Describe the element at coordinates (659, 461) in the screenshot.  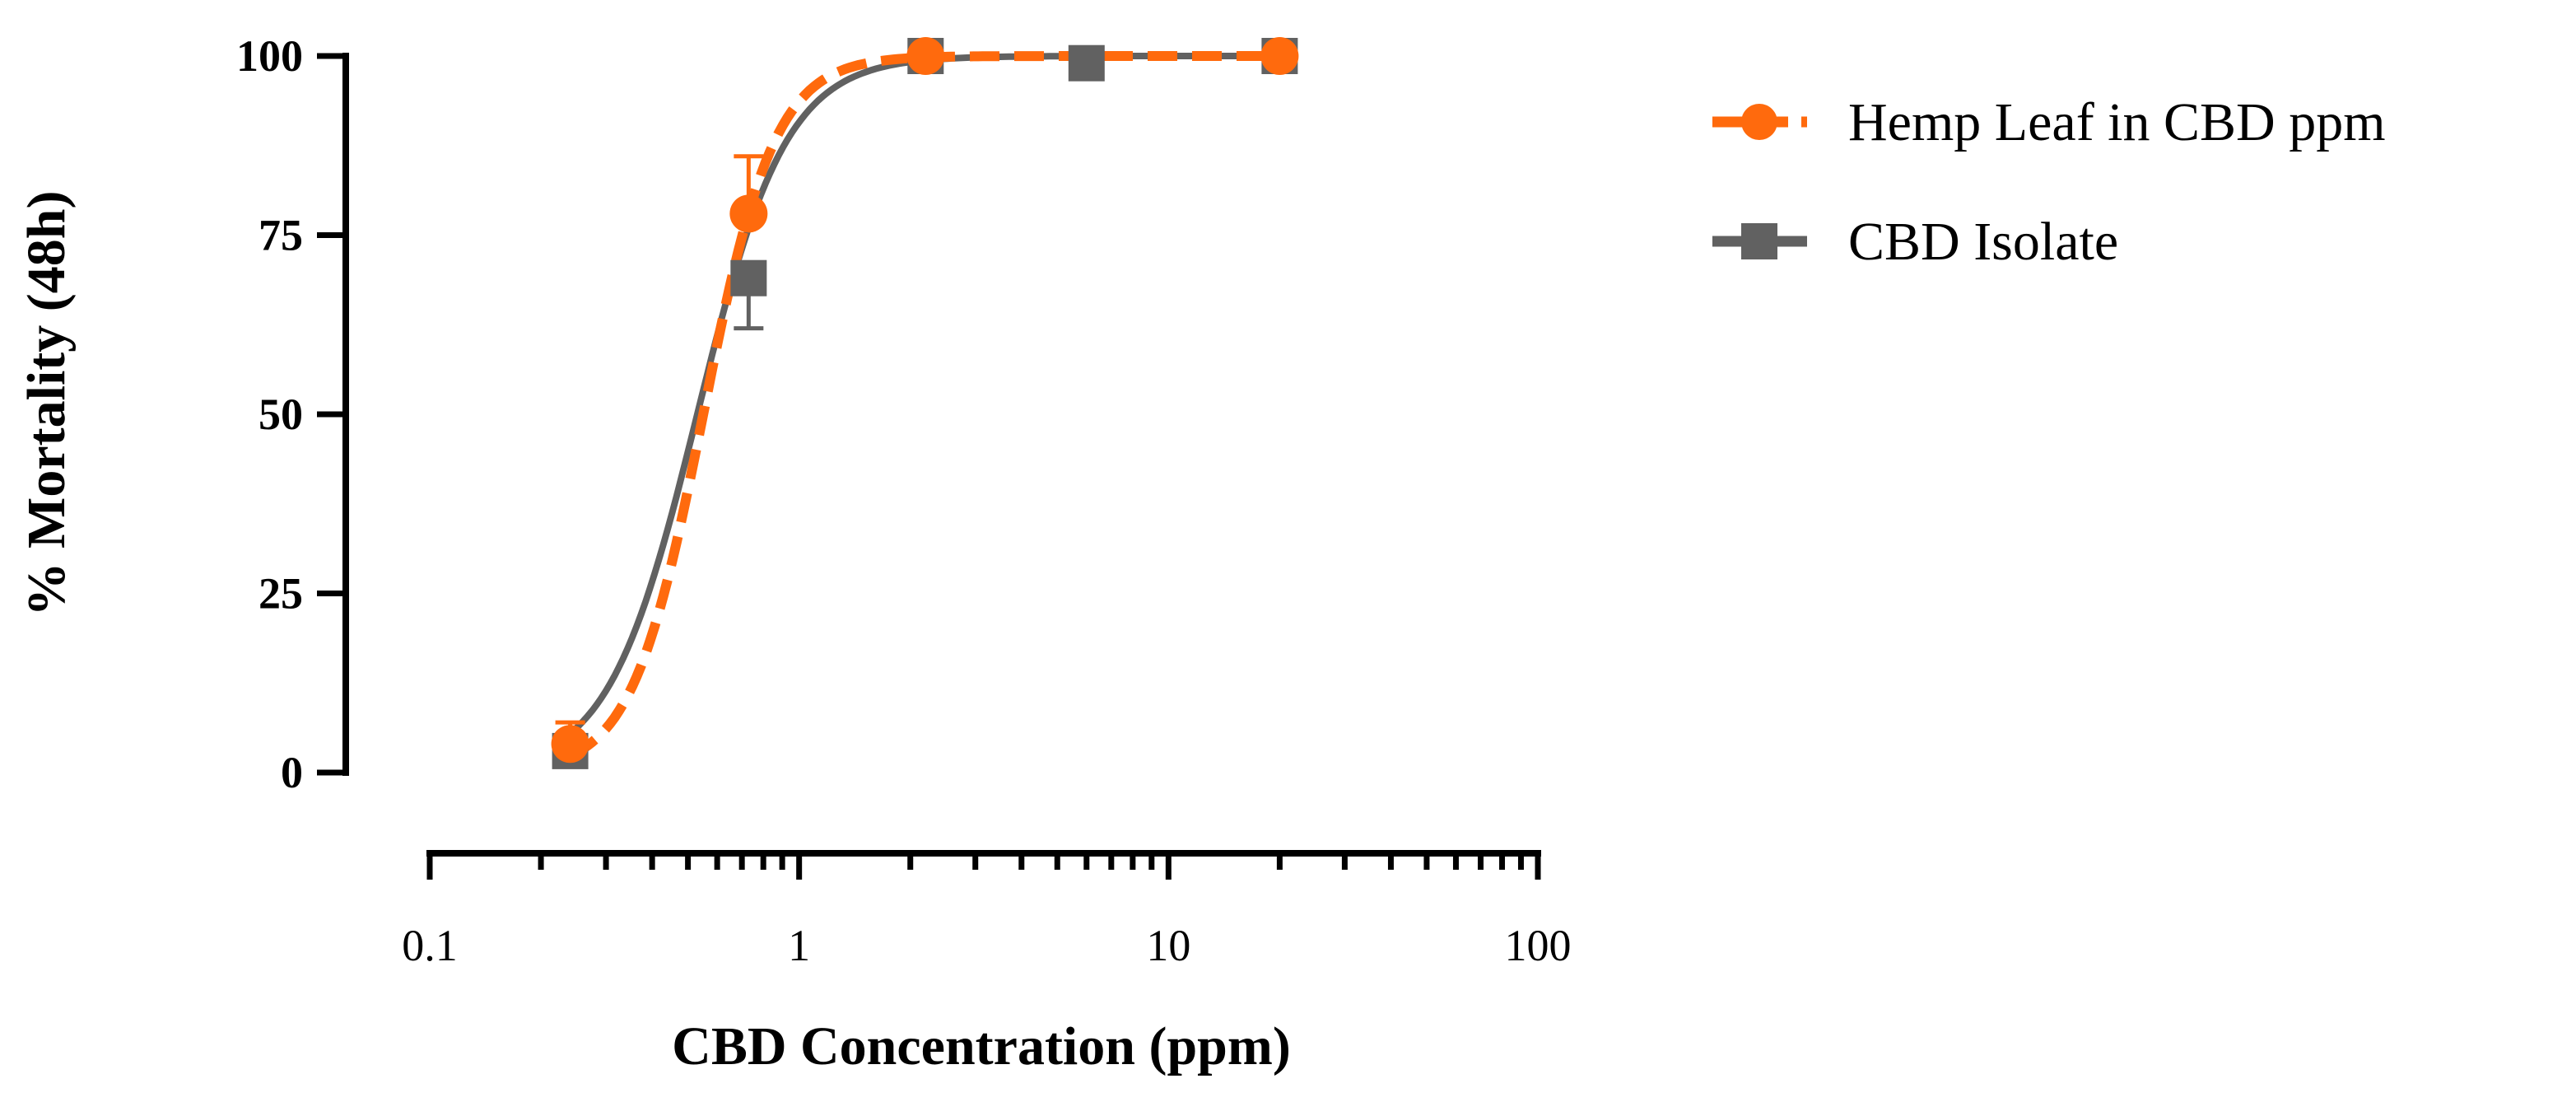
I see `error-bars` at that location.